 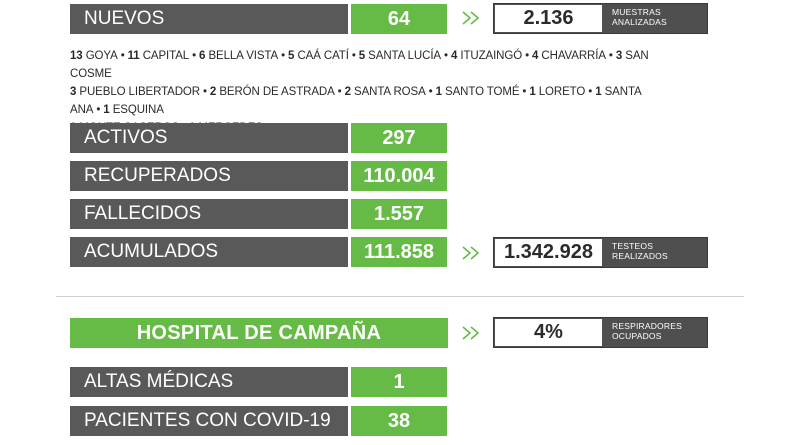 What do you see at coordinates (209, 19) in the screenshot?
I see `nuevos-label: NUEVOS` at bounding box center [209, 19].